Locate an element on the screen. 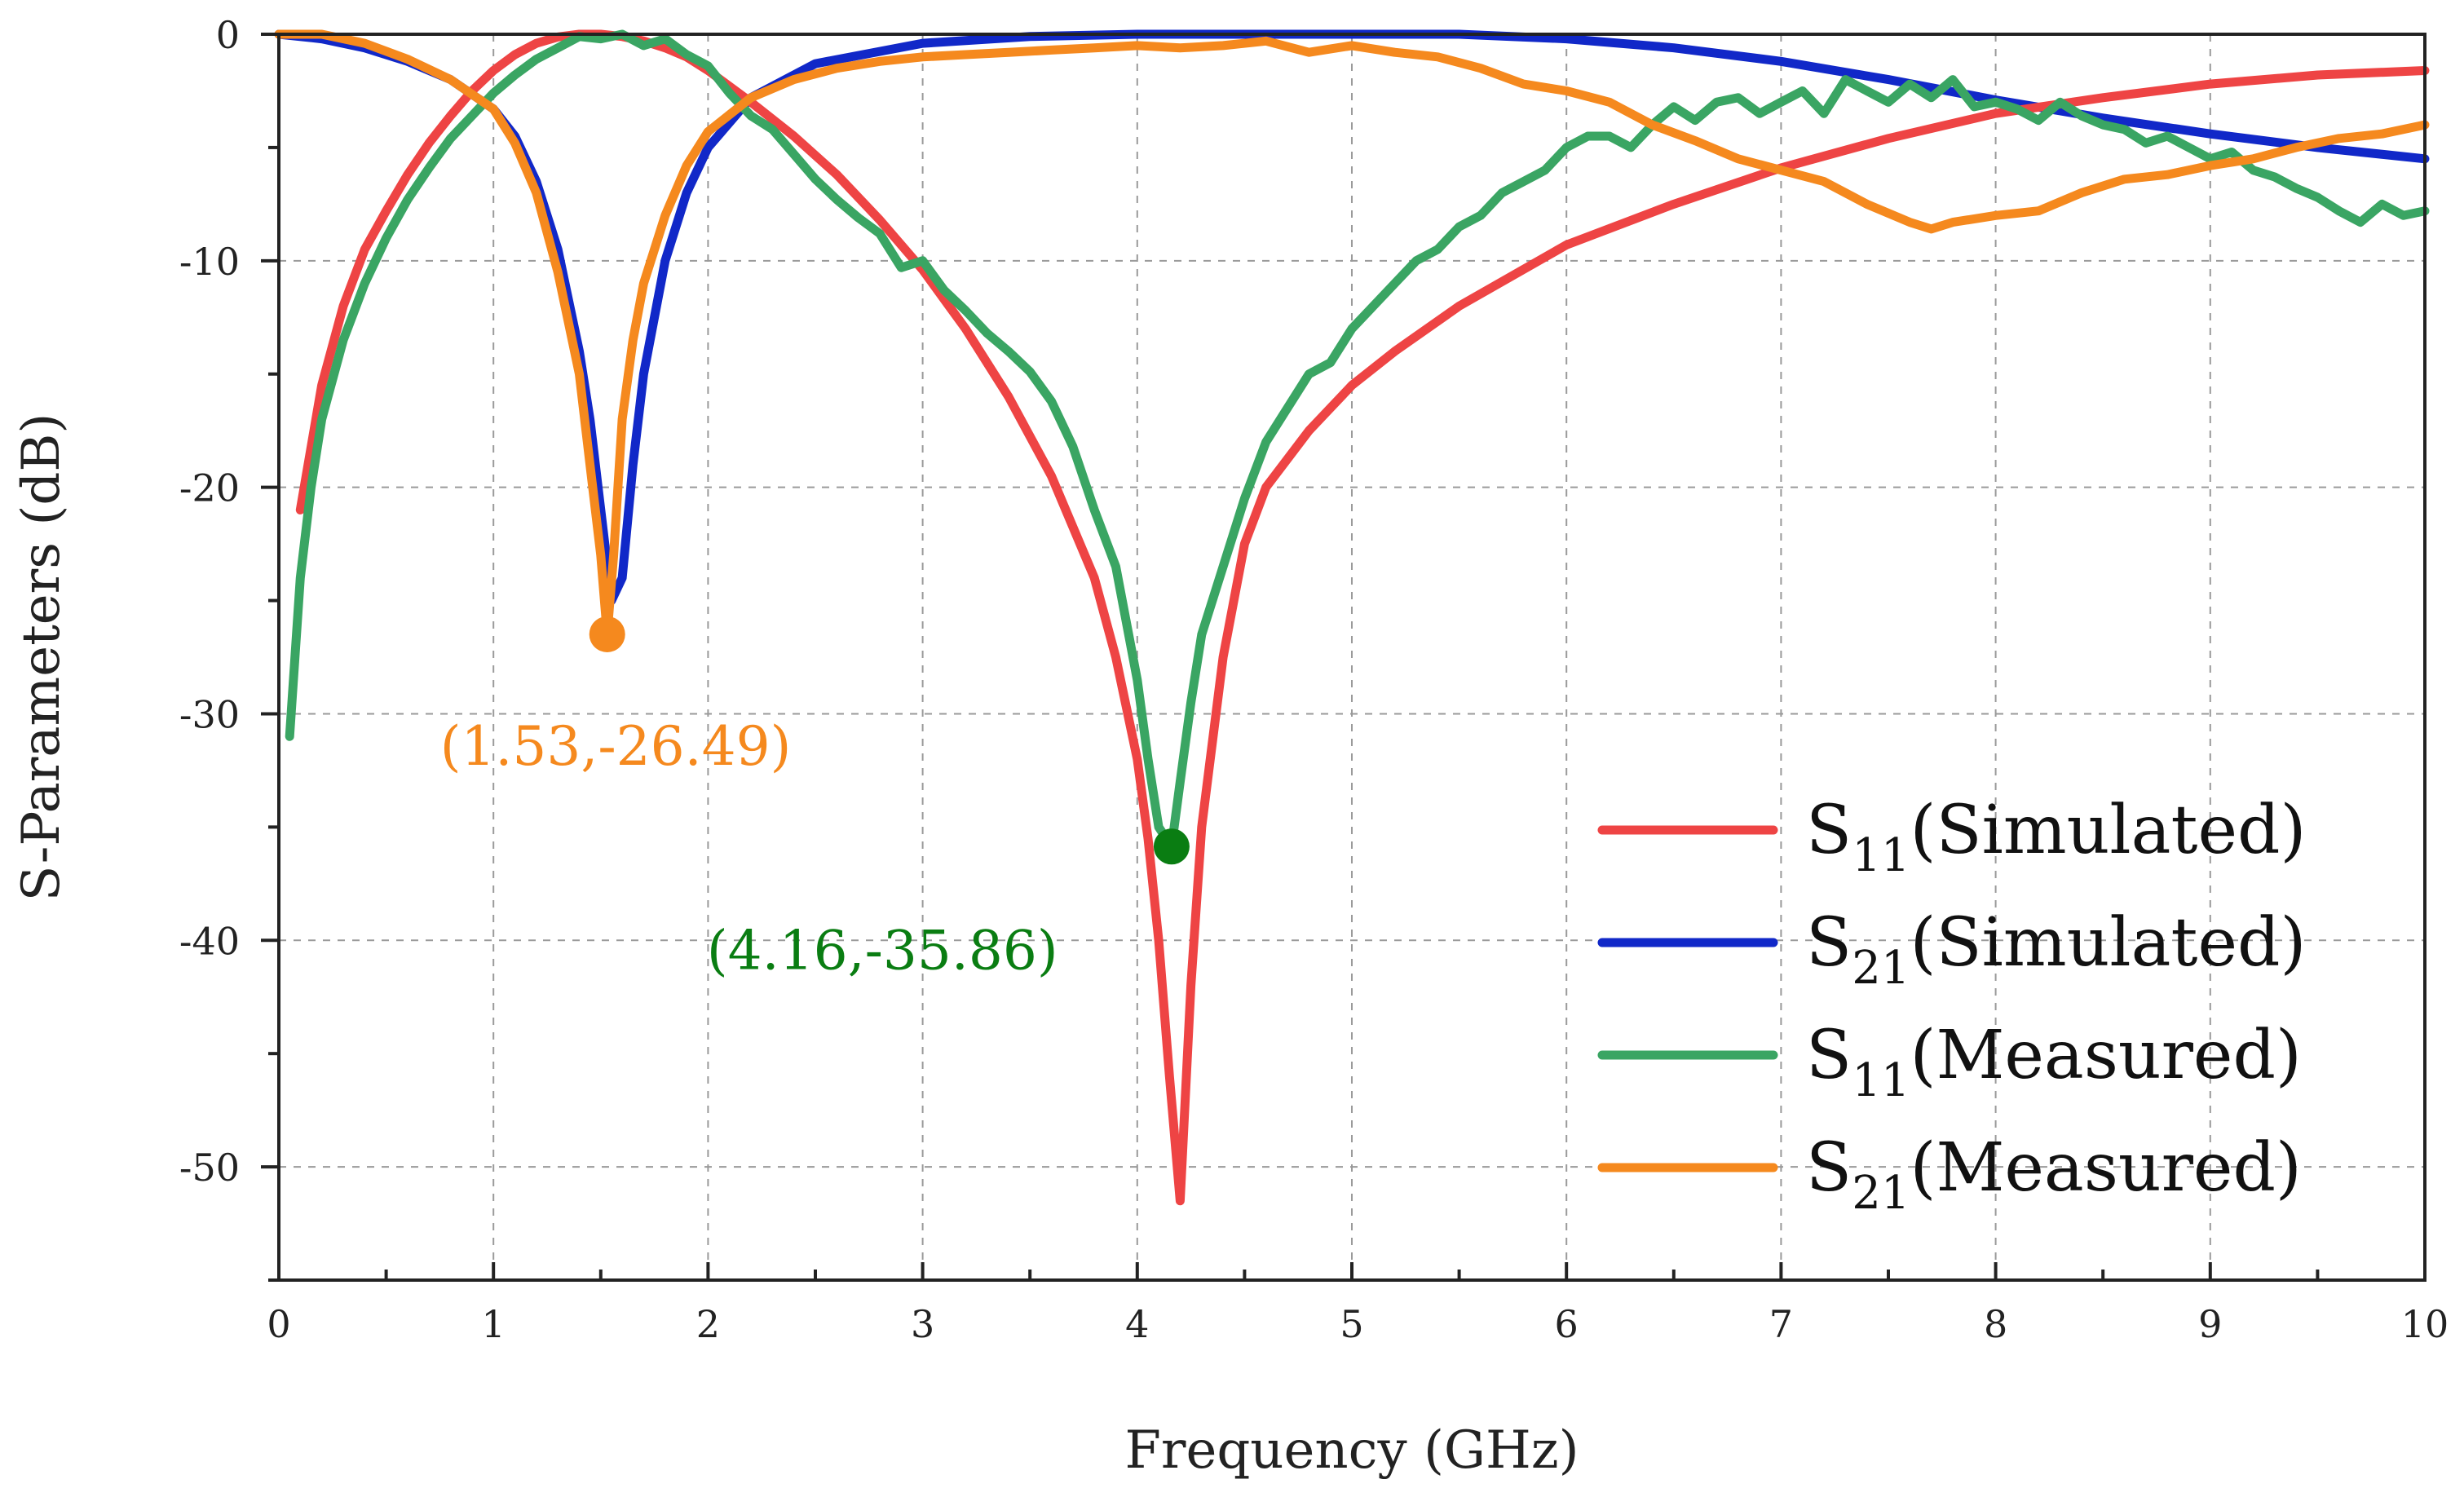  x-tick-label-10: 10 is located at coordinates (2425, 1324).